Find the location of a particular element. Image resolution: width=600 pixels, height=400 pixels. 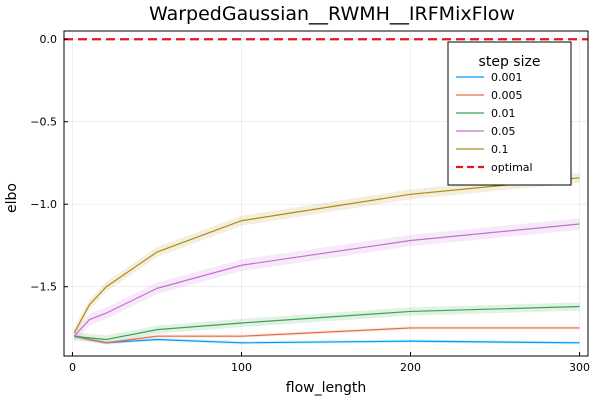

y-axis-ticks: 0.0 −0.5 −1.0 −1.5 is located at coordinates (49, 163).